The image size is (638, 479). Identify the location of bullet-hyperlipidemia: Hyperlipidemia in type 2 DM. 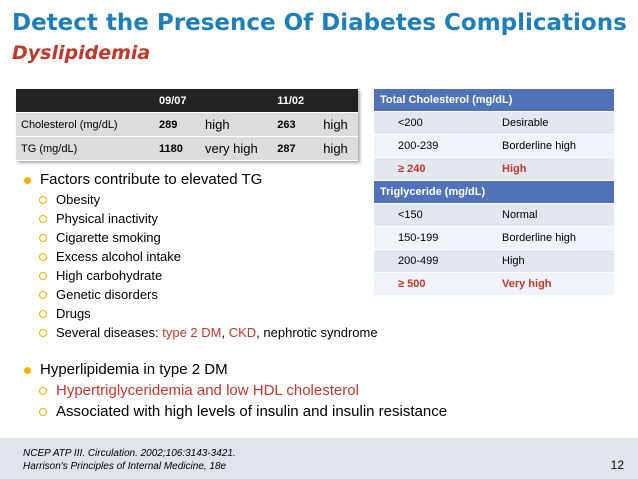
(324, 370).